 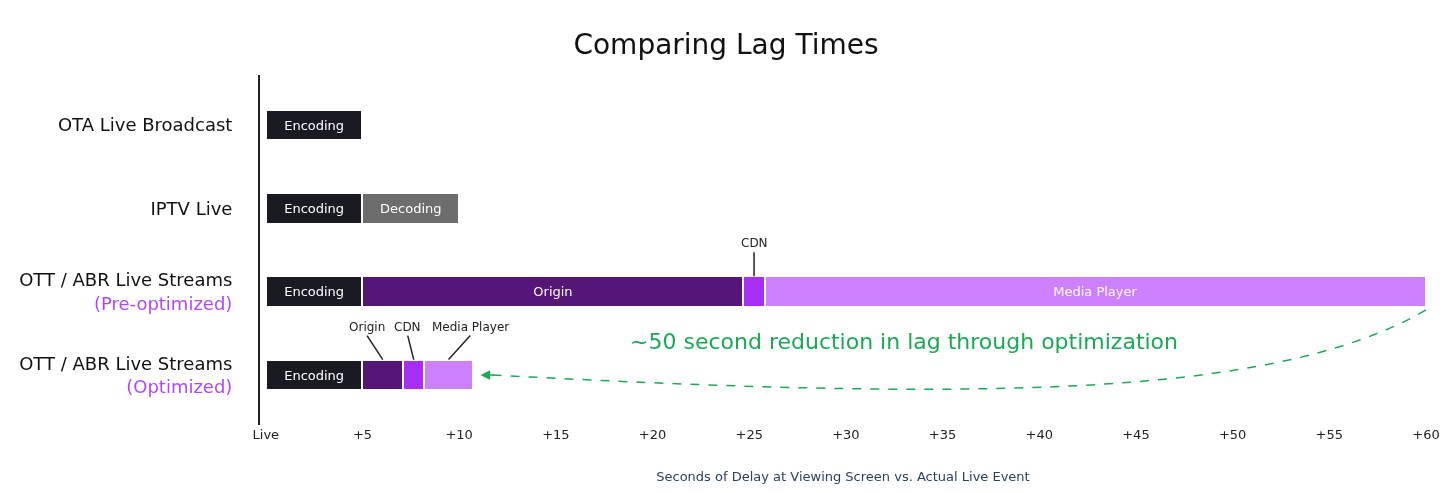 What do you see at coordinates (411, 208) in the screenshot?
I see `series-label: Decoding` at bounding box center [411, 208].